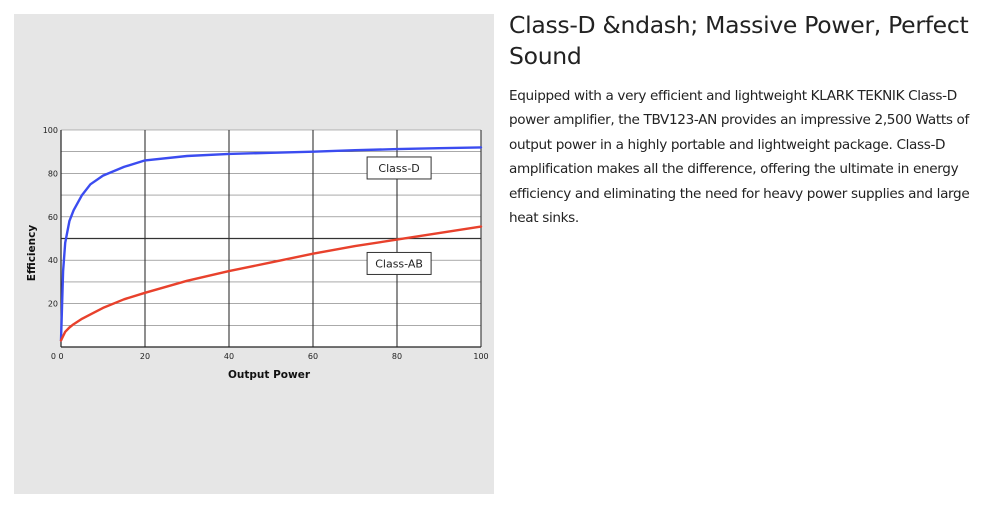 This screenshot has width=1000, height=510. I want to click on x-axis-title: Output Power, so click(269, 375).